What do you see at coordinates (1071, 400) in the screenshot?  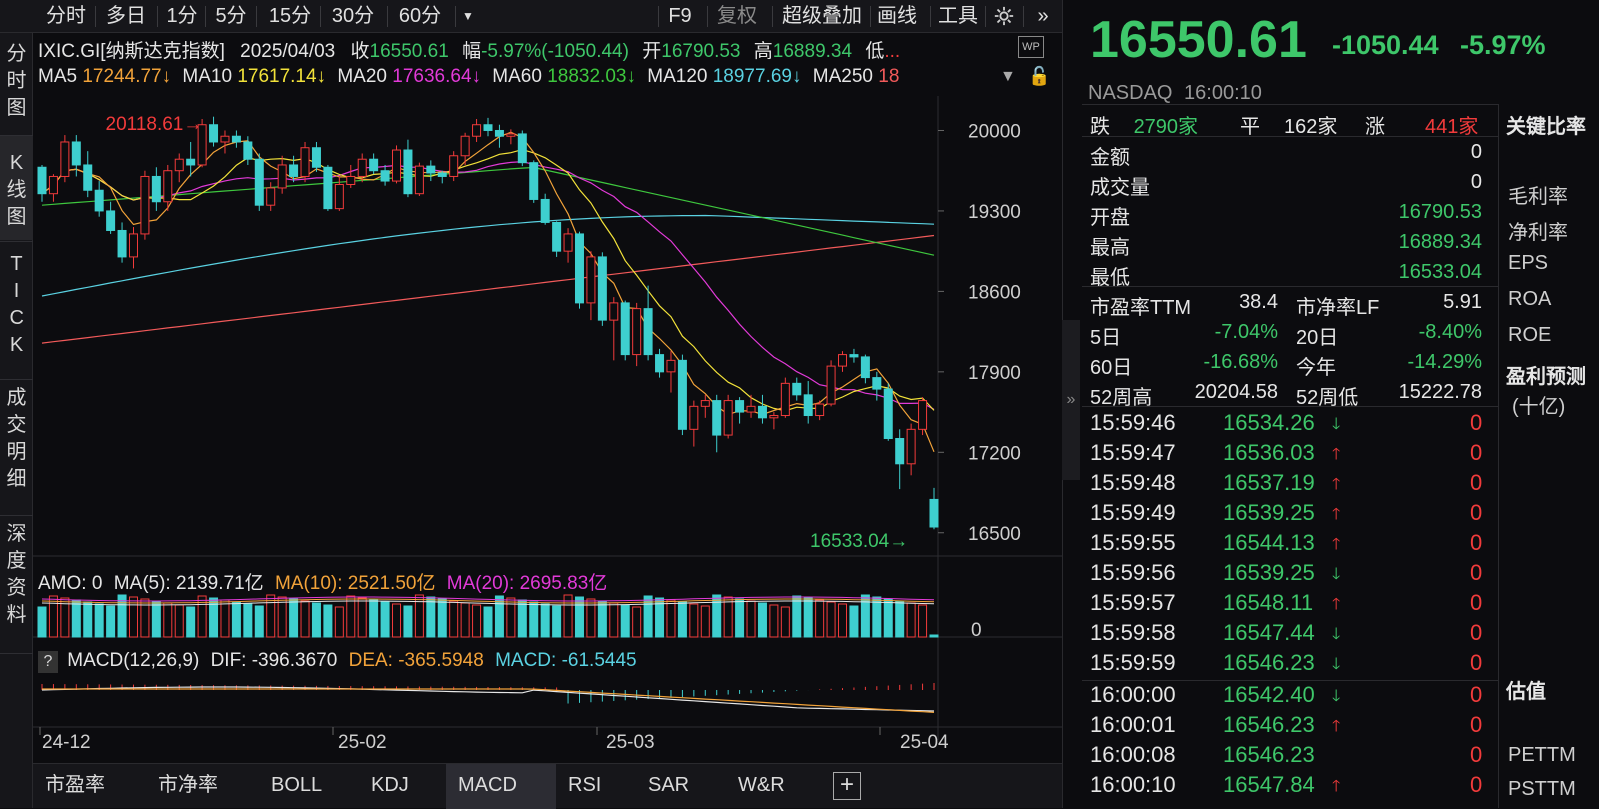 I see `collapse-panel-handle: »` at bounding box center [1071, 400].